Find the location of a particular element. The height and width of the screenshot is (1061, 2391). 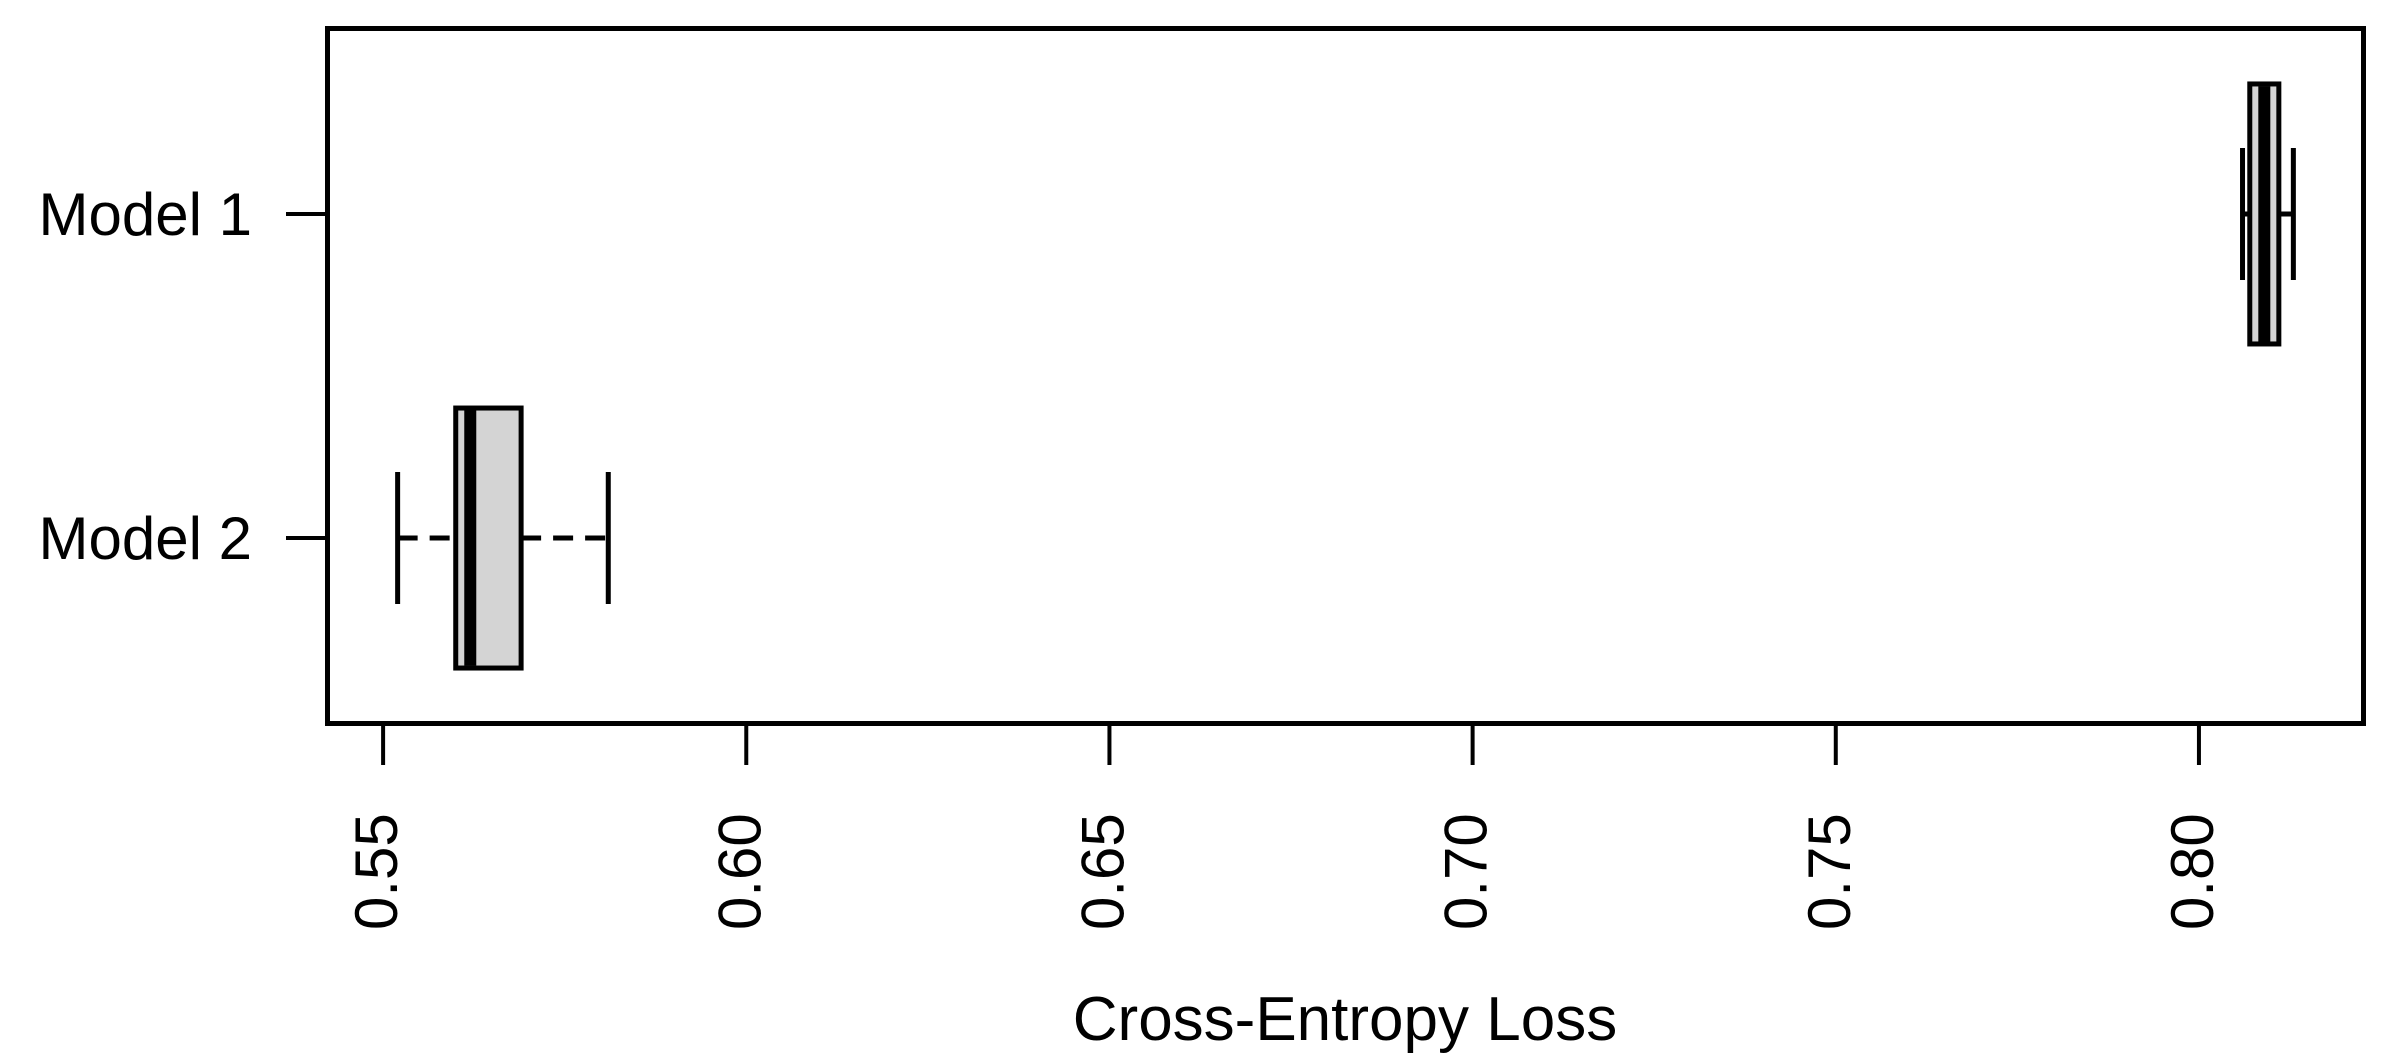

x-tick-label: 0.55 is located at coordinates (376, 871).